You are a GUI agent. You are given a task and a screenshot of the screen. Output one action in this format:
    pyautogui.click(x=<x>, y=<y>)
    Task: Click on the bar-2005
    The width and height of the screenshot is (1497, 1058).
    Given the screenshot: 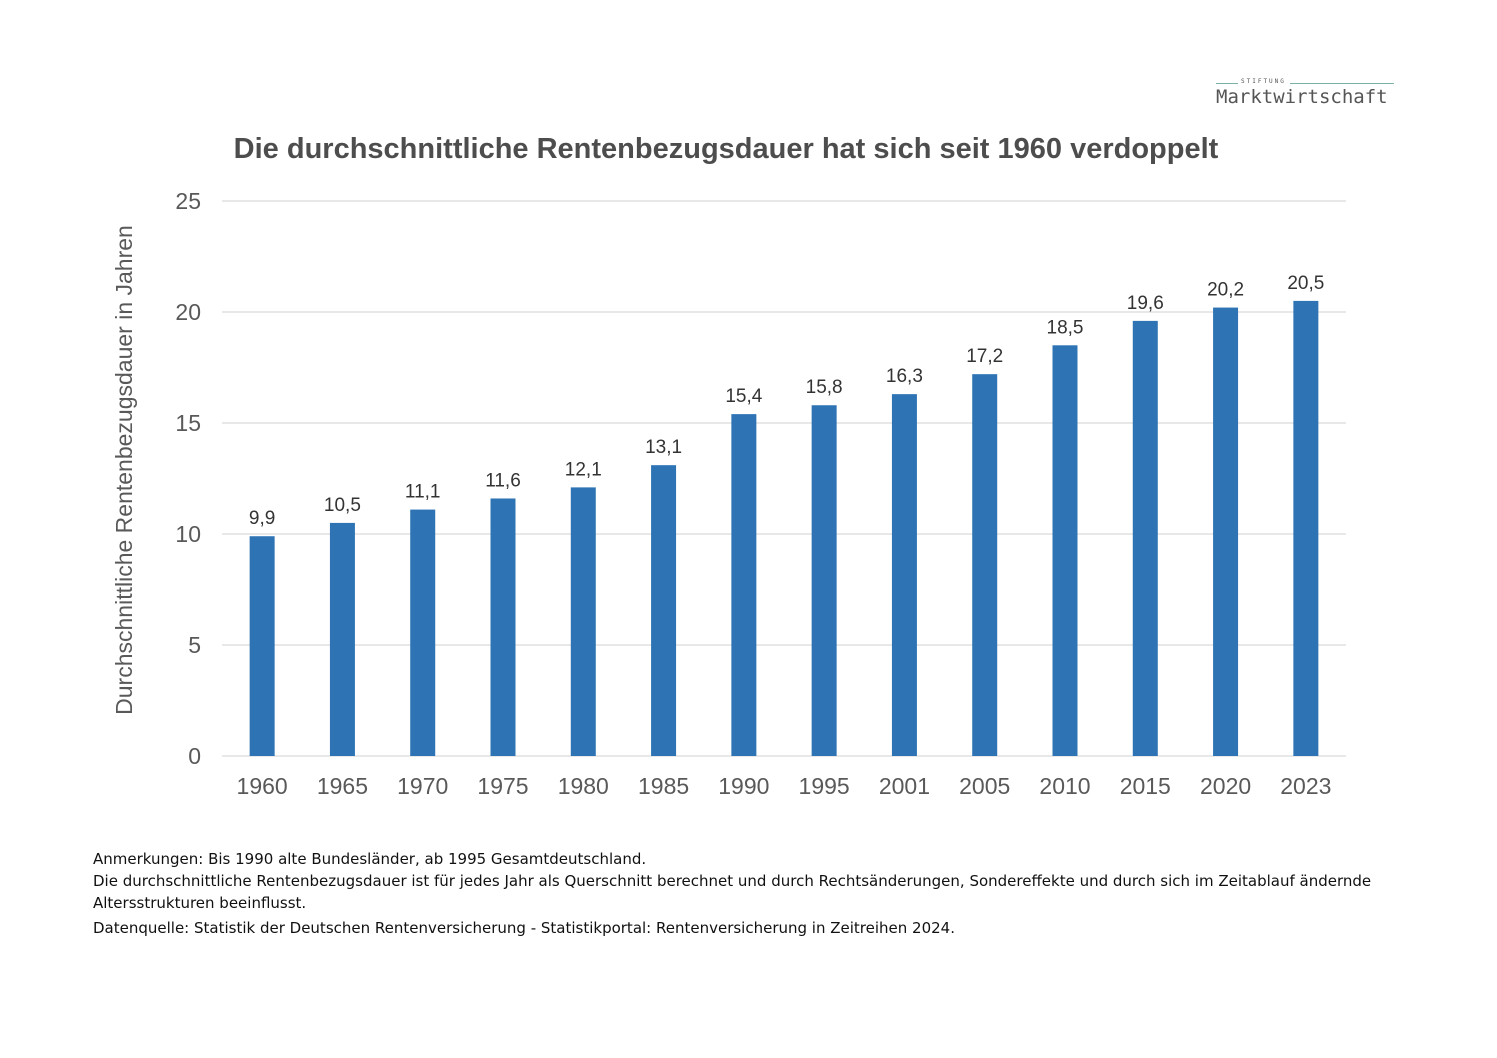 What is the action you would take?
    pyautogui.click(x=985, y=565)
    